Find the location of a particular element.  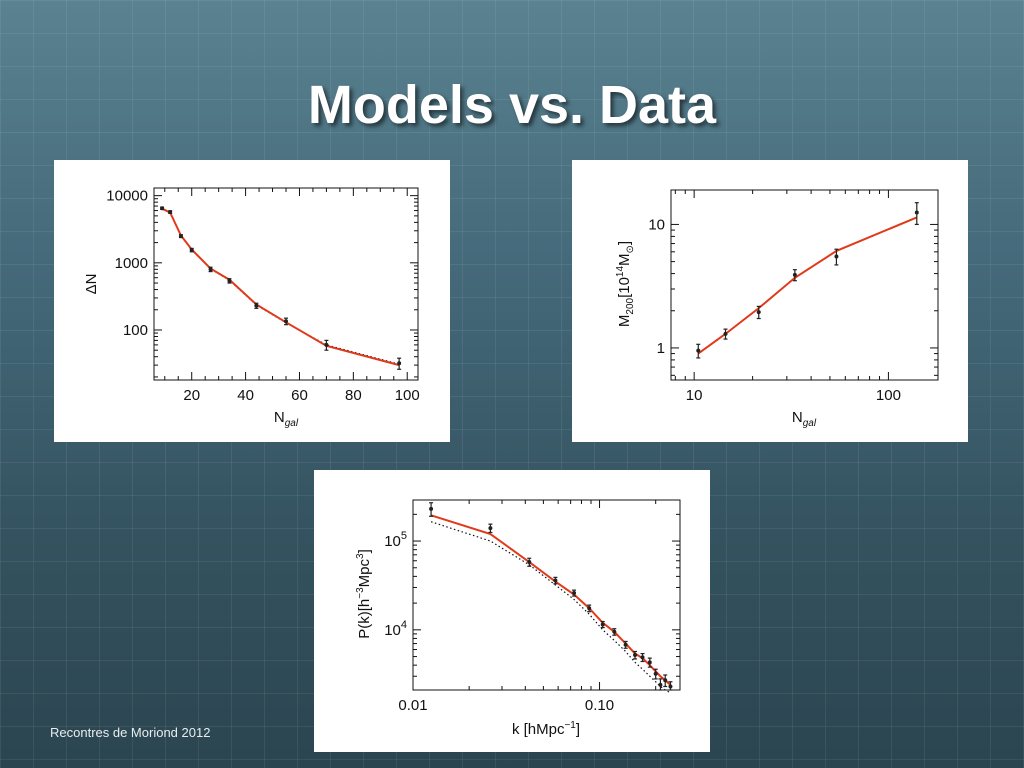

x-tick-label: 0.01 is located at coordinates (412, 705).